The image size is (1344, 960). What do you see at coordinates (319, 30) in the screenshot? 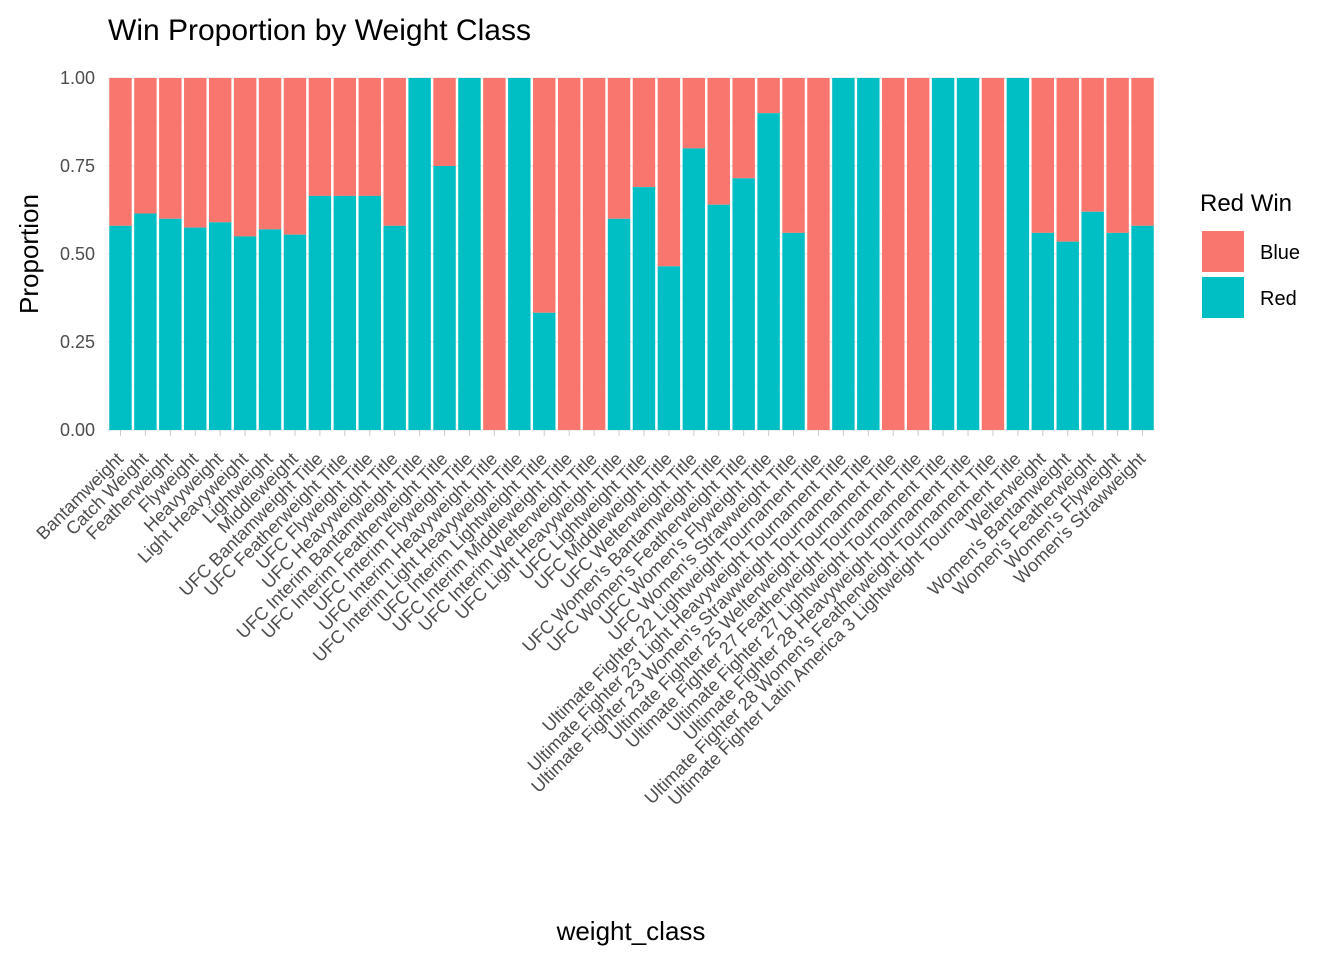
I see `chart-title: Win Proportion by Weight Class` at bounding box center [319, 30].